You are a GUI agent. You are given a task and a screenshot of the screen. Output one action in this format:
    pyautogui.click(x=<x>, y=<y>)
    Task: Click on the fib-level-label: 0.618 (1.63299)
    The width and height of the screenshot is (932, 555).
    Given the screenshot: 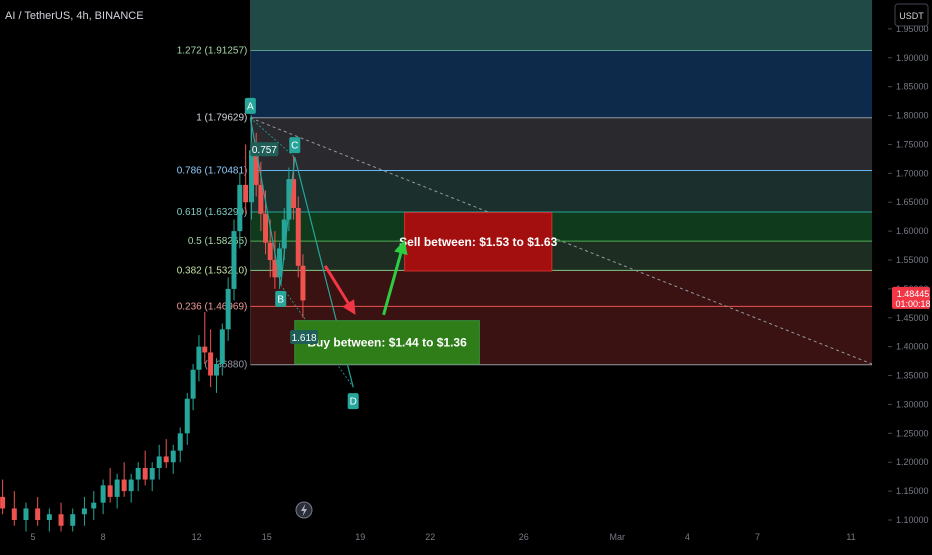 What is the action you would take?
    pyautogui.click(x=212, y=212)
    